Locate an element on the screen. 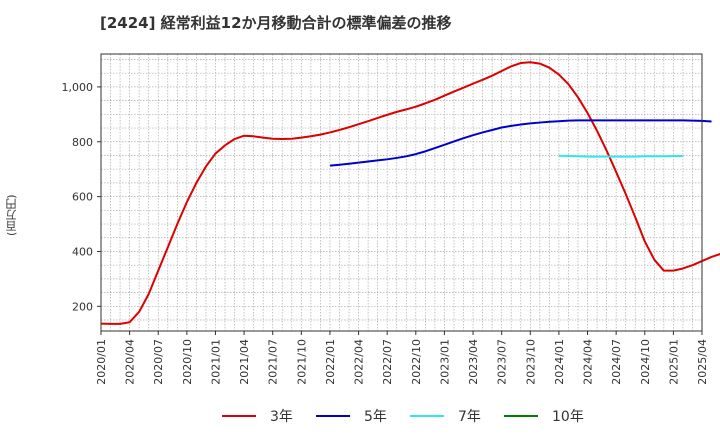 This screenshot has width=720, height=440. x-tick-label: 2024/04 is located at coordinates (588, 362).